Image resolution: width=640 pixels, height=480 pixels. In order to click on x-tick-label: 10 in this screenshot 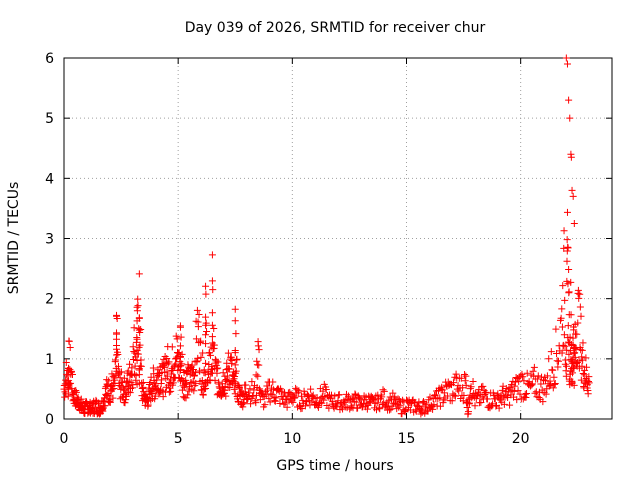, I will do `click(292, 439)`.